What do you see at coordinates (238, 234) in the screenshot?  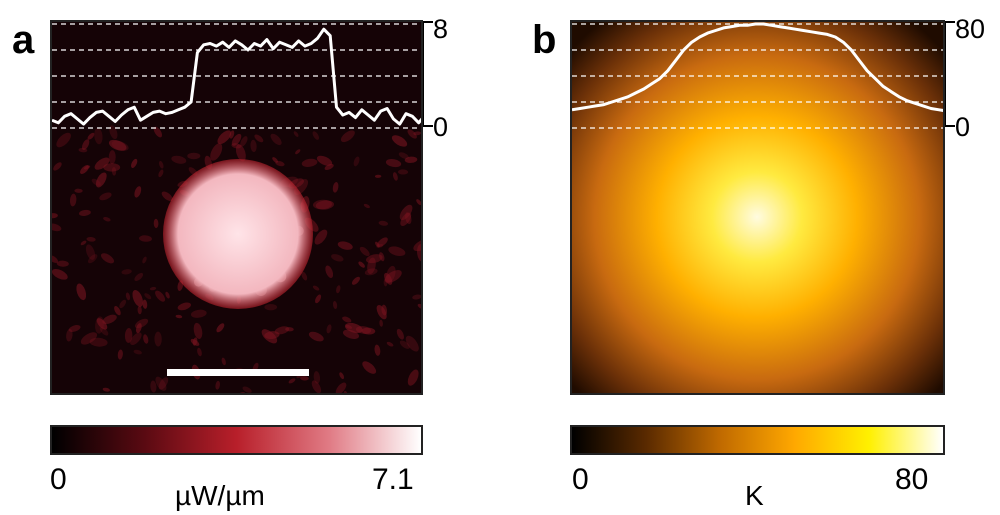 I see `bright-spot` at bounding box center [238, 234].